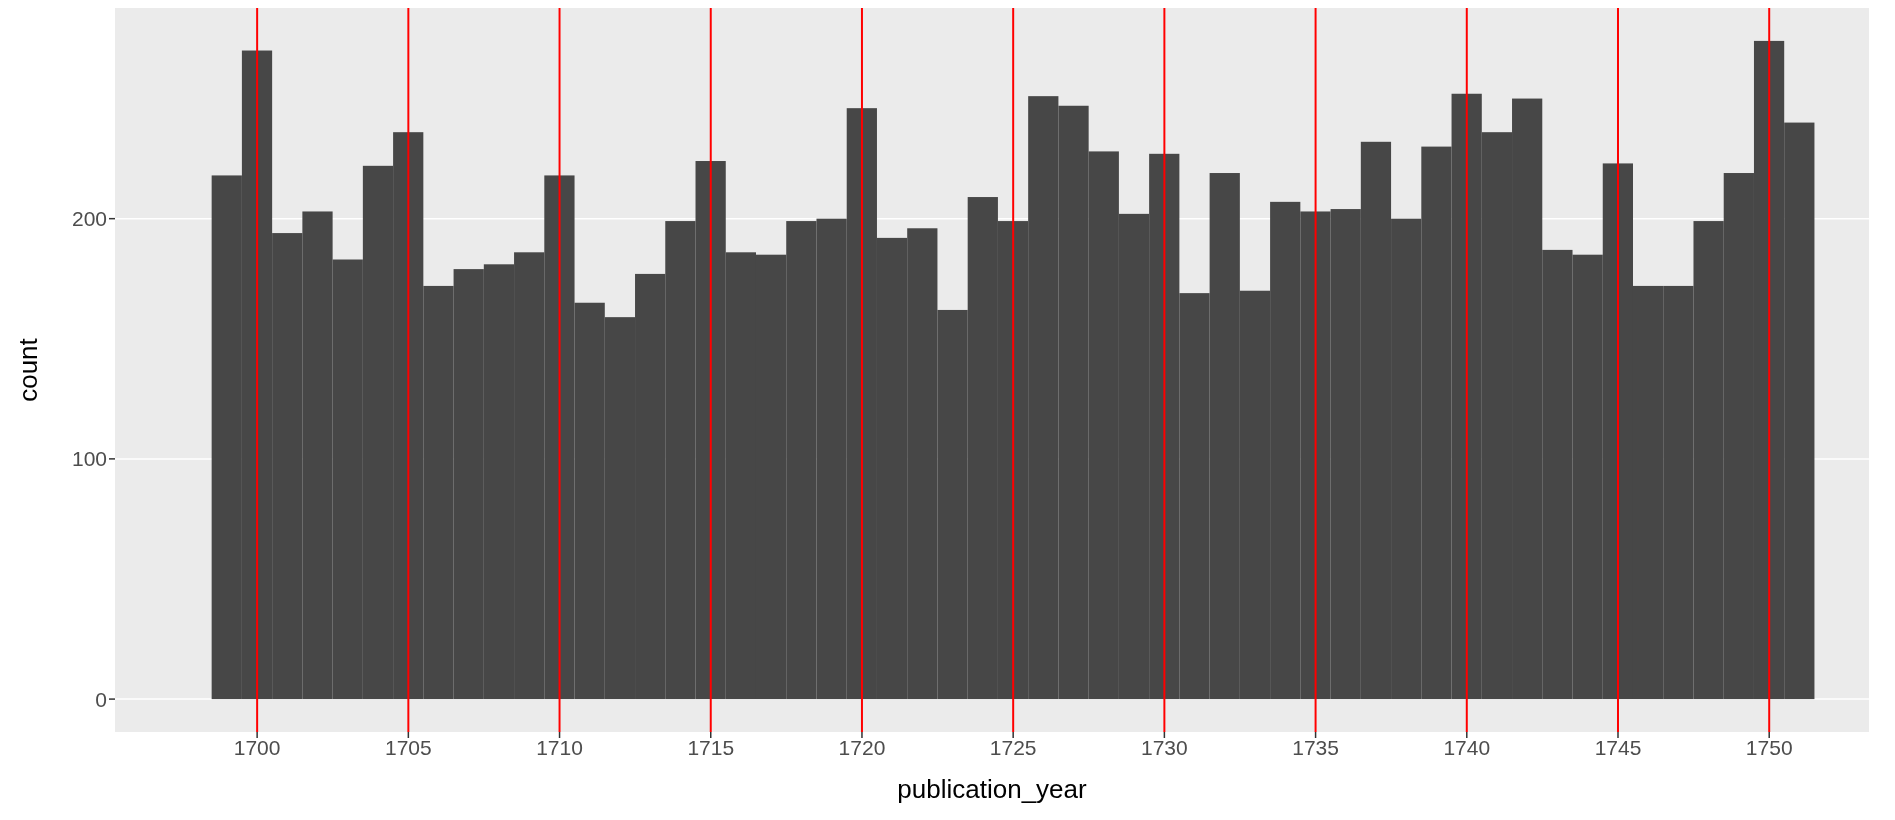  I want to click on x-tick-label: 1730, so click(1164, 747).